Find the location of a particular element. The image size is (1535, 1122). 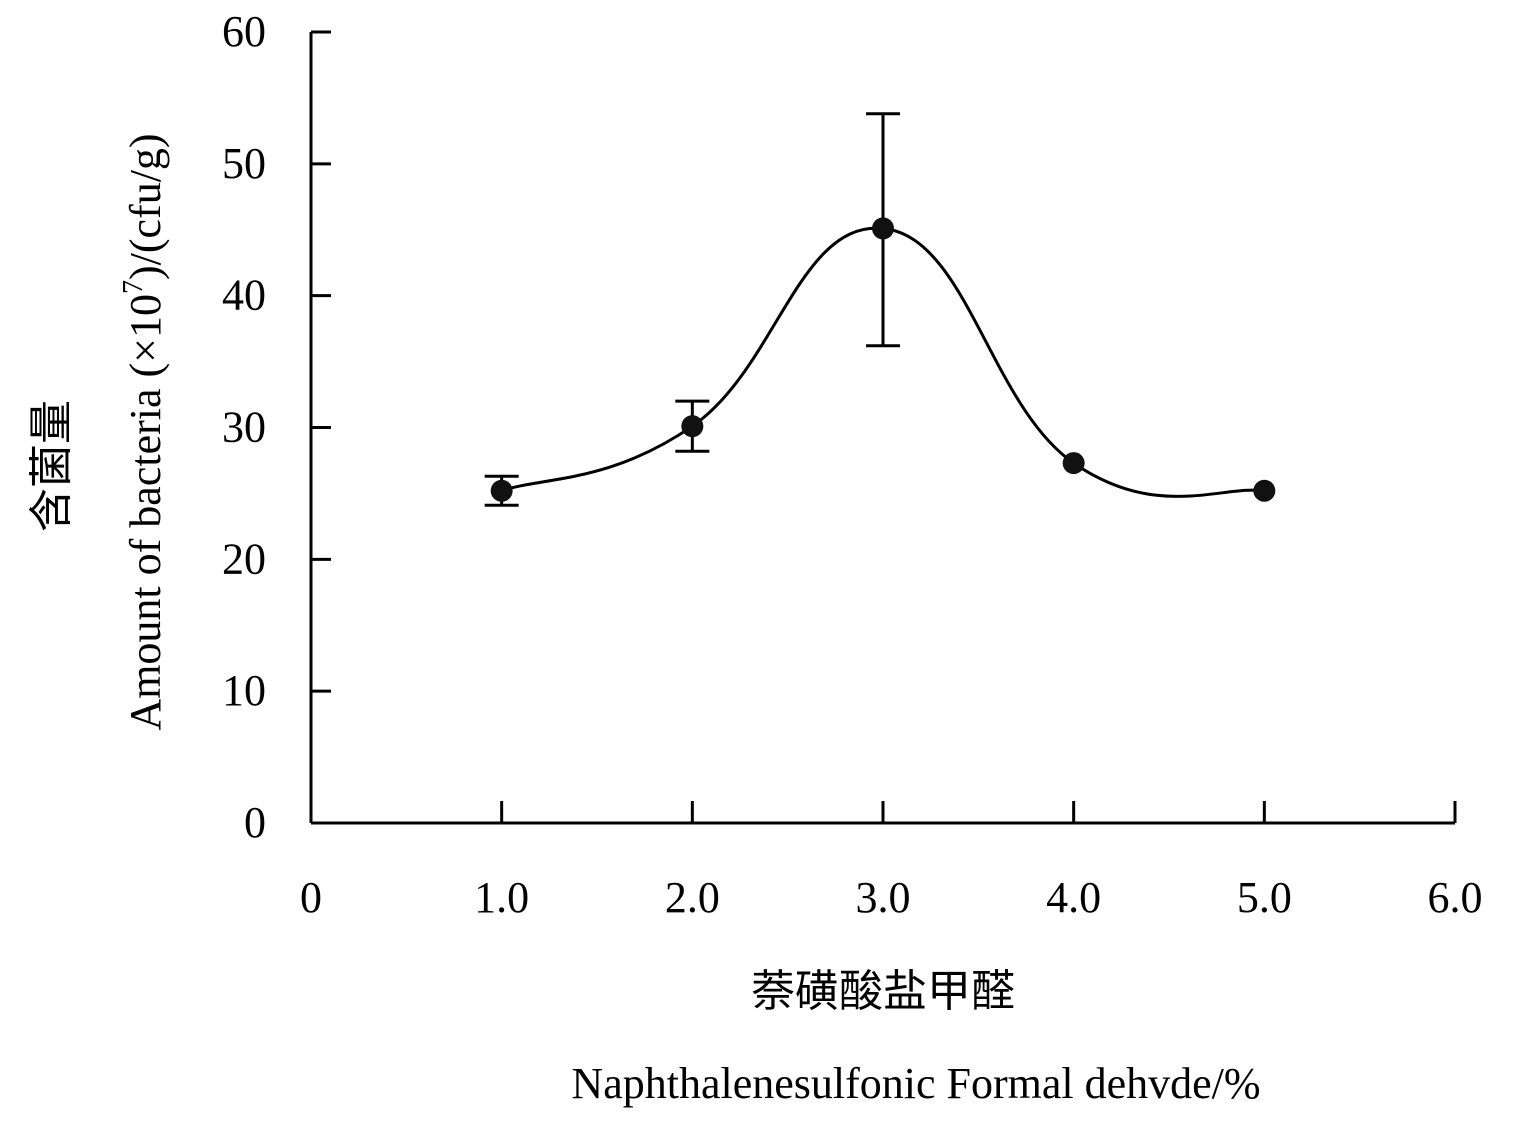

y-tick-label: 10 is located at coordinates (244, 690).